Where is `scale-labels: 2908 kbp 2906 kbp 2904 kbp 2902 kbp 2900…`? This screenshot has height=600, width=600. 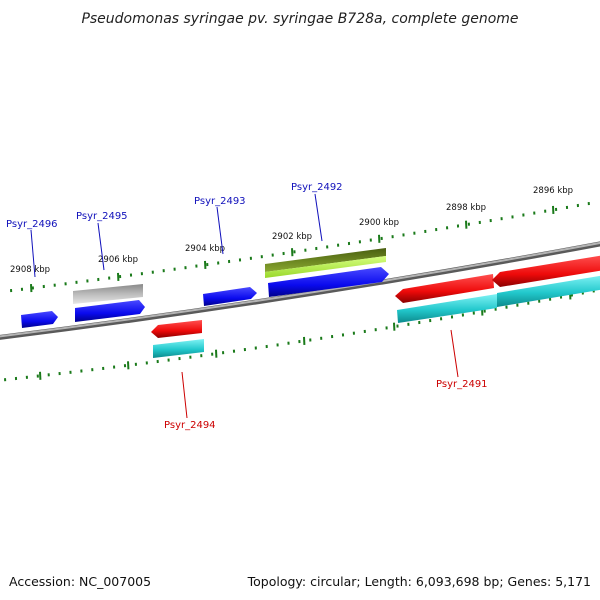 scale-labels: 2908 kbp 2906 kbp 2904 kbp 2902 kbp 2900… is located at coordinates (291, 230).